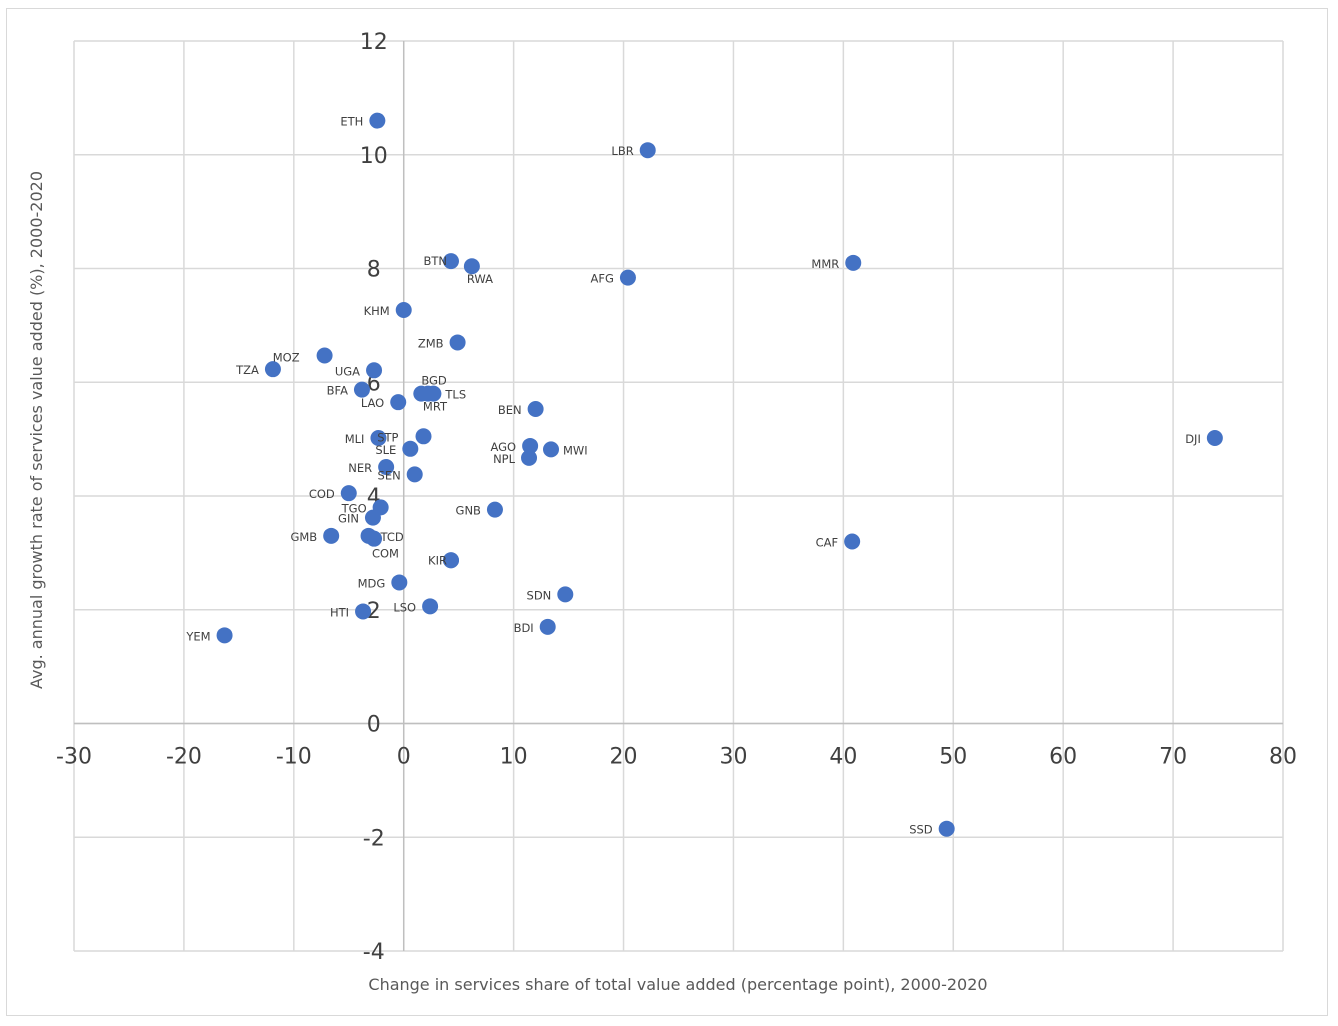 The image size is (1338, 1026). I want to click on point-label: MOZ, so click(286, 358).